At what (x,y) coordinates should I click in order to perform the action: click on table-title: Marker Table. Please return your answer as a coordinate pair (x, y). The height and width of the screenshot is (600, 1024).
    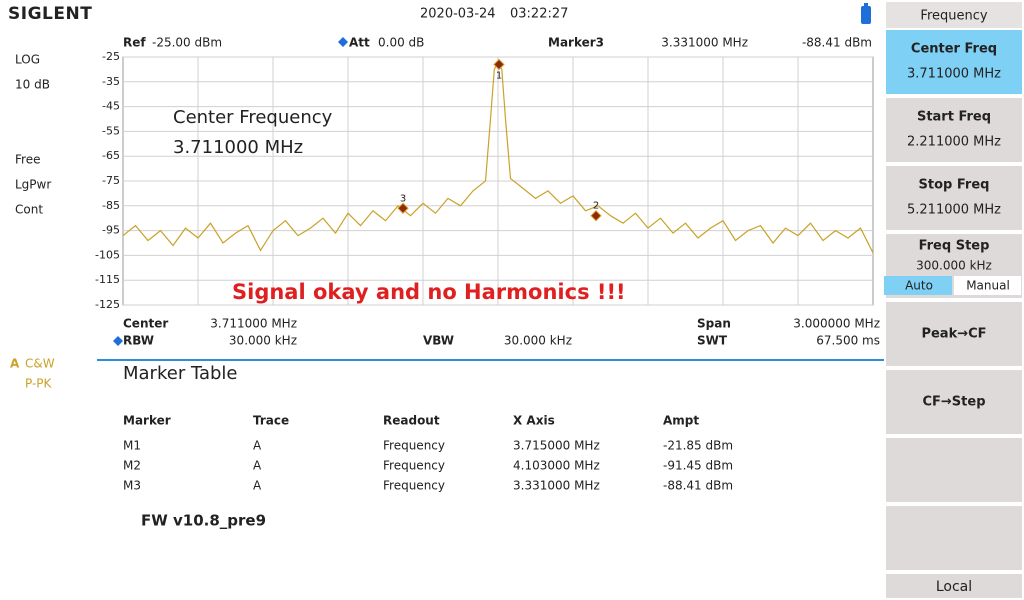
    Looking at the image, I should click on (180, 373).